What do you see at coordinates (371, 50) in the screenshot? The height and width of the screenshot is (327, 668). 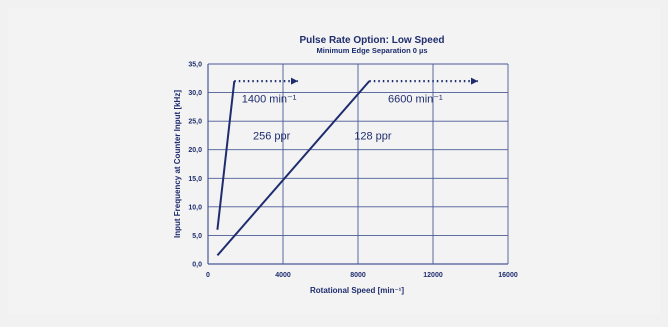 I see `chart-subtitle: Minimum Edge Separation 0 µs` at bounding box center [371, 50].